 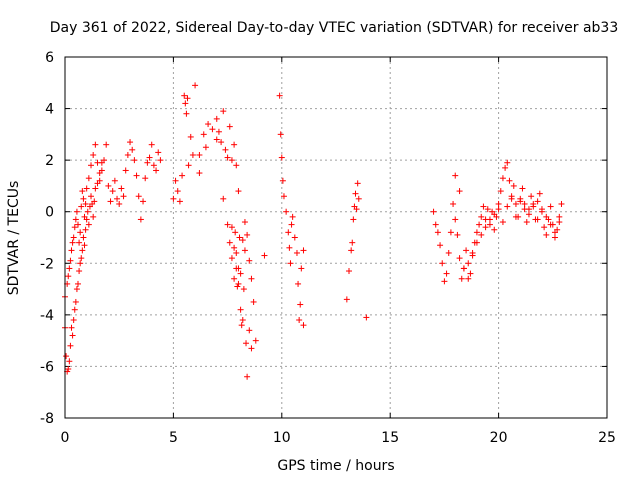 What do you see at coordinates (607, 438) in the screenshot?
I see `x-tick-label: 25` at bounding box center [607, 438].